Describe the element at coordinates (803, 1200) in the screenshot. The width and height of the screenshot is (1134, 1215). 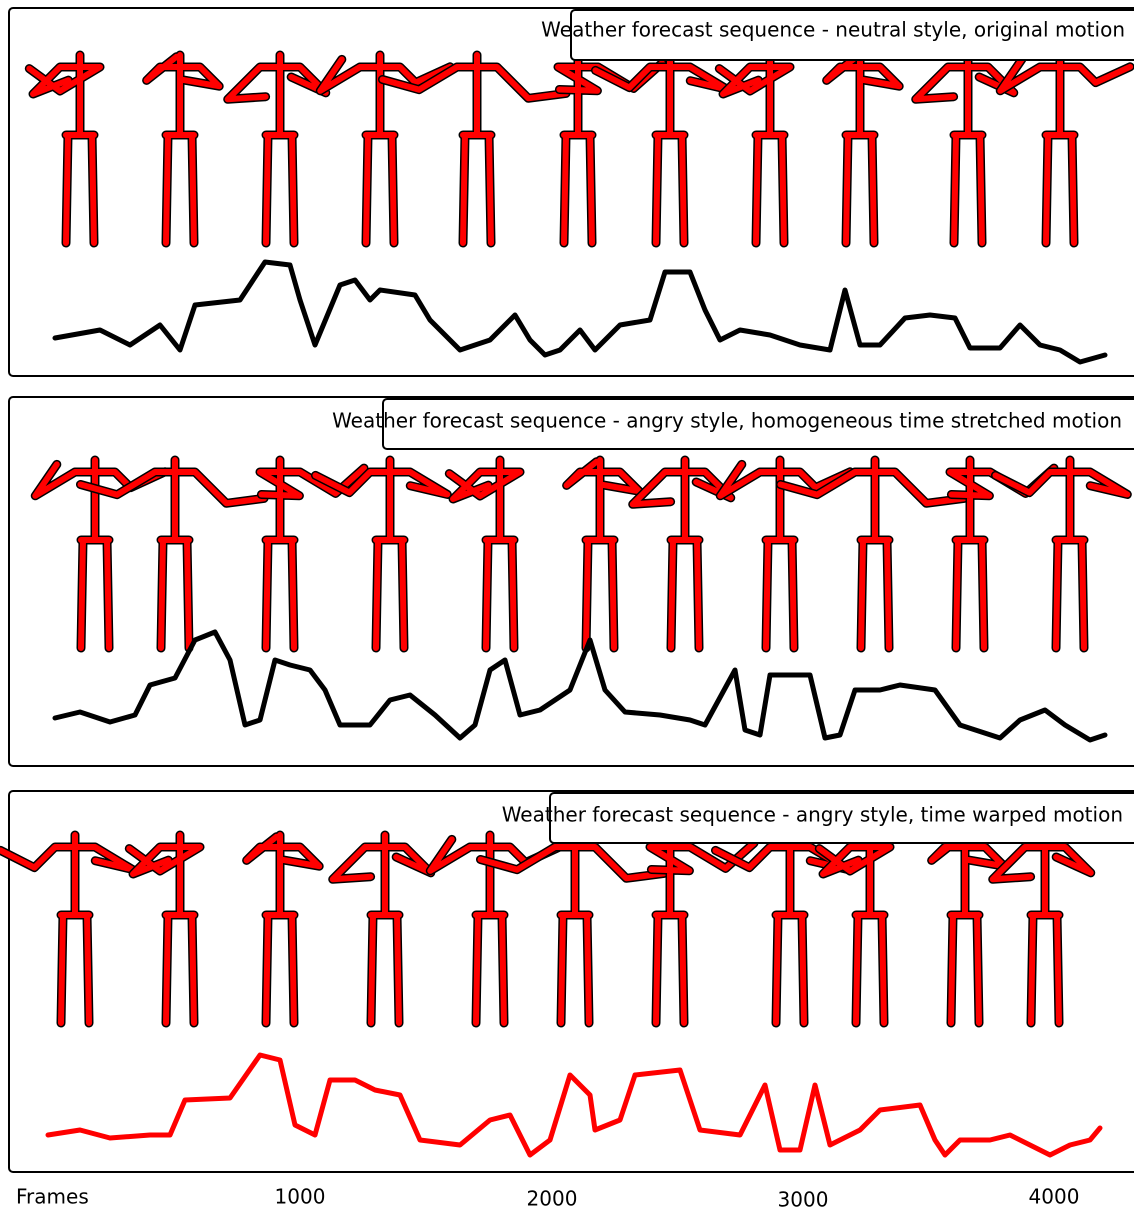
I see `x-tick-label: 3000` at that location.